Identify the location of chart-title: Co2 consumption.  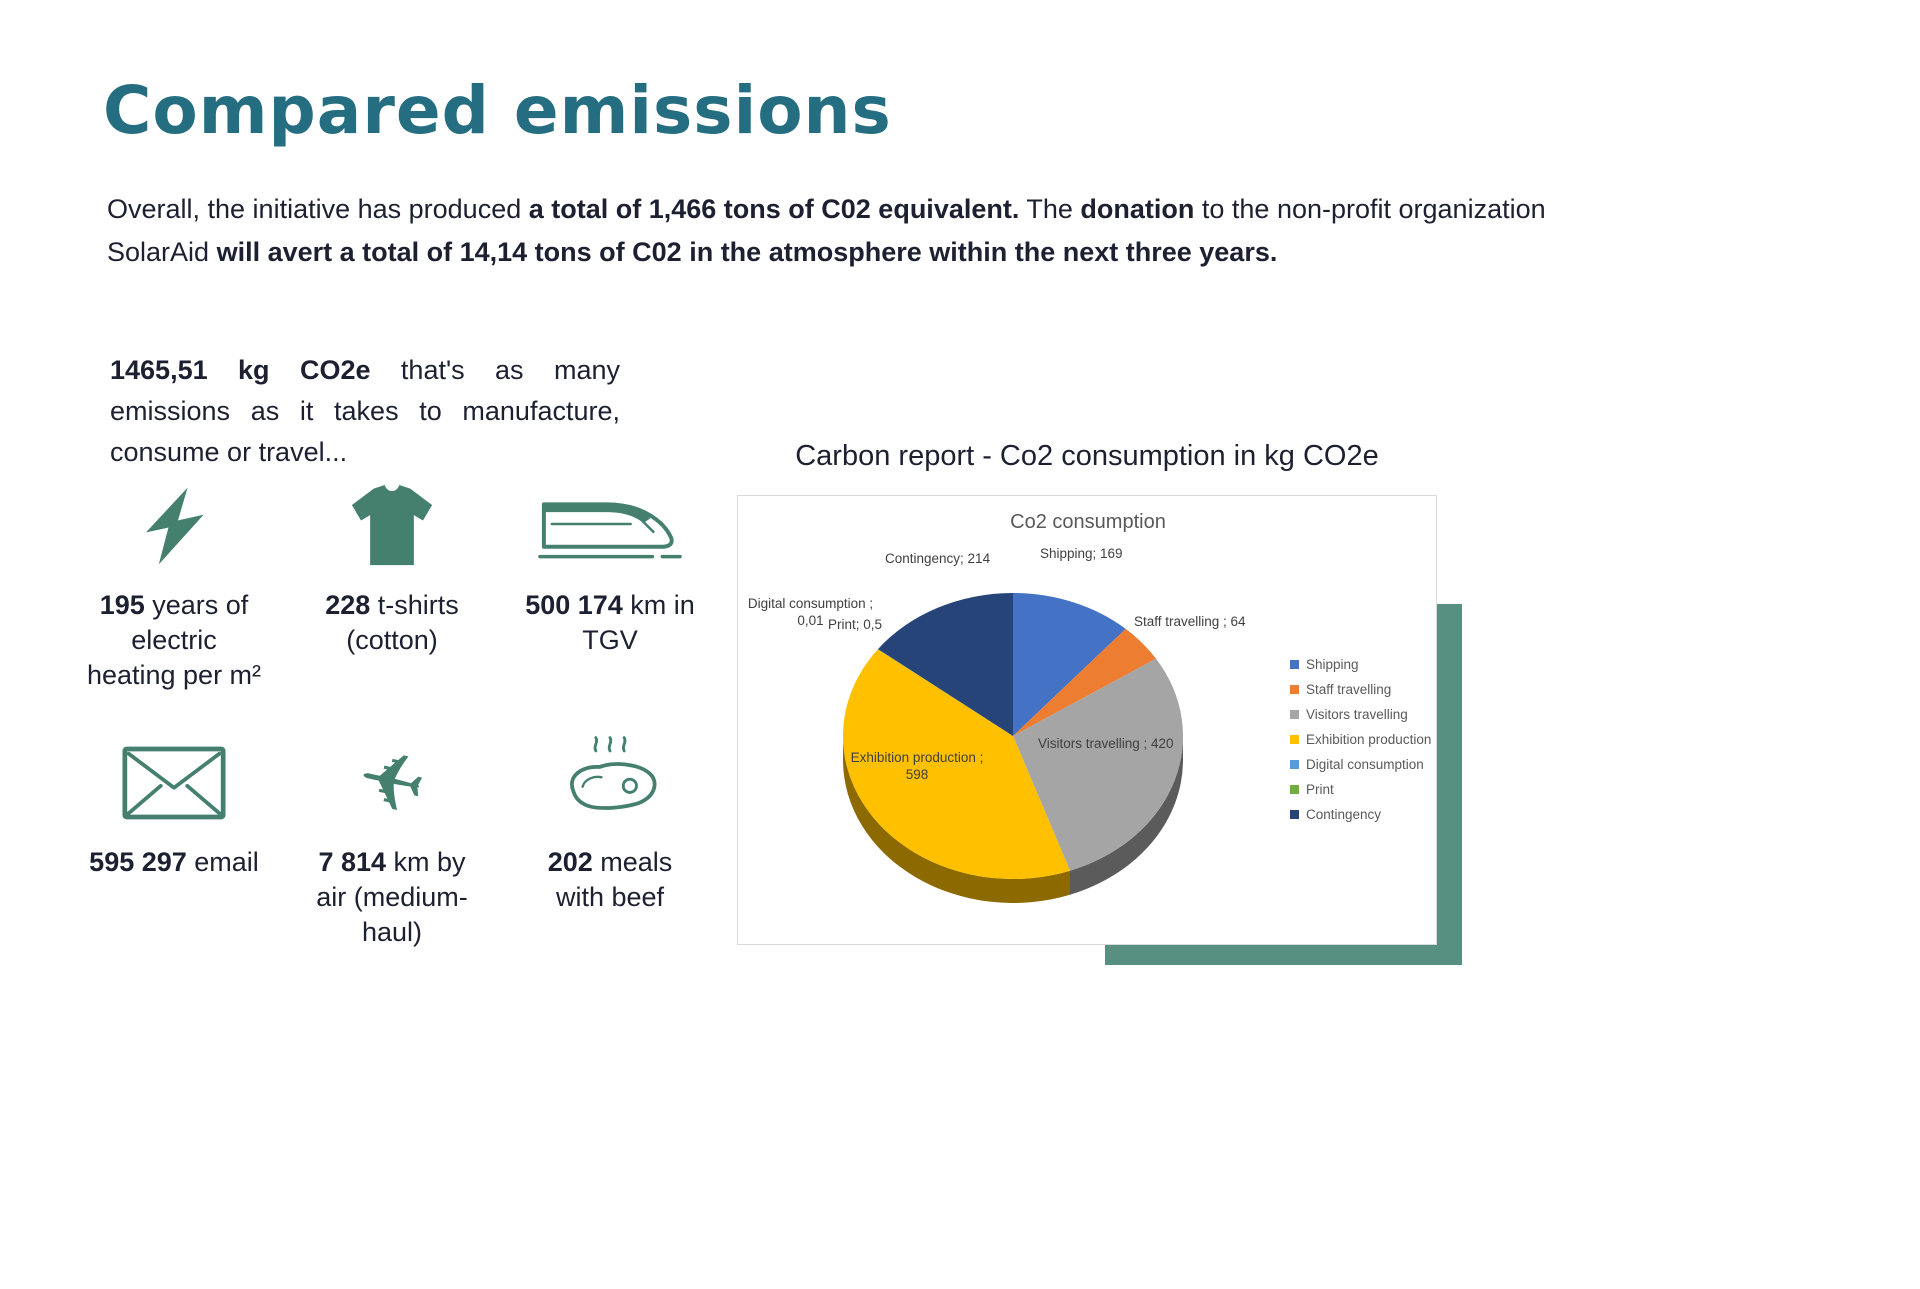
(1088, 522).